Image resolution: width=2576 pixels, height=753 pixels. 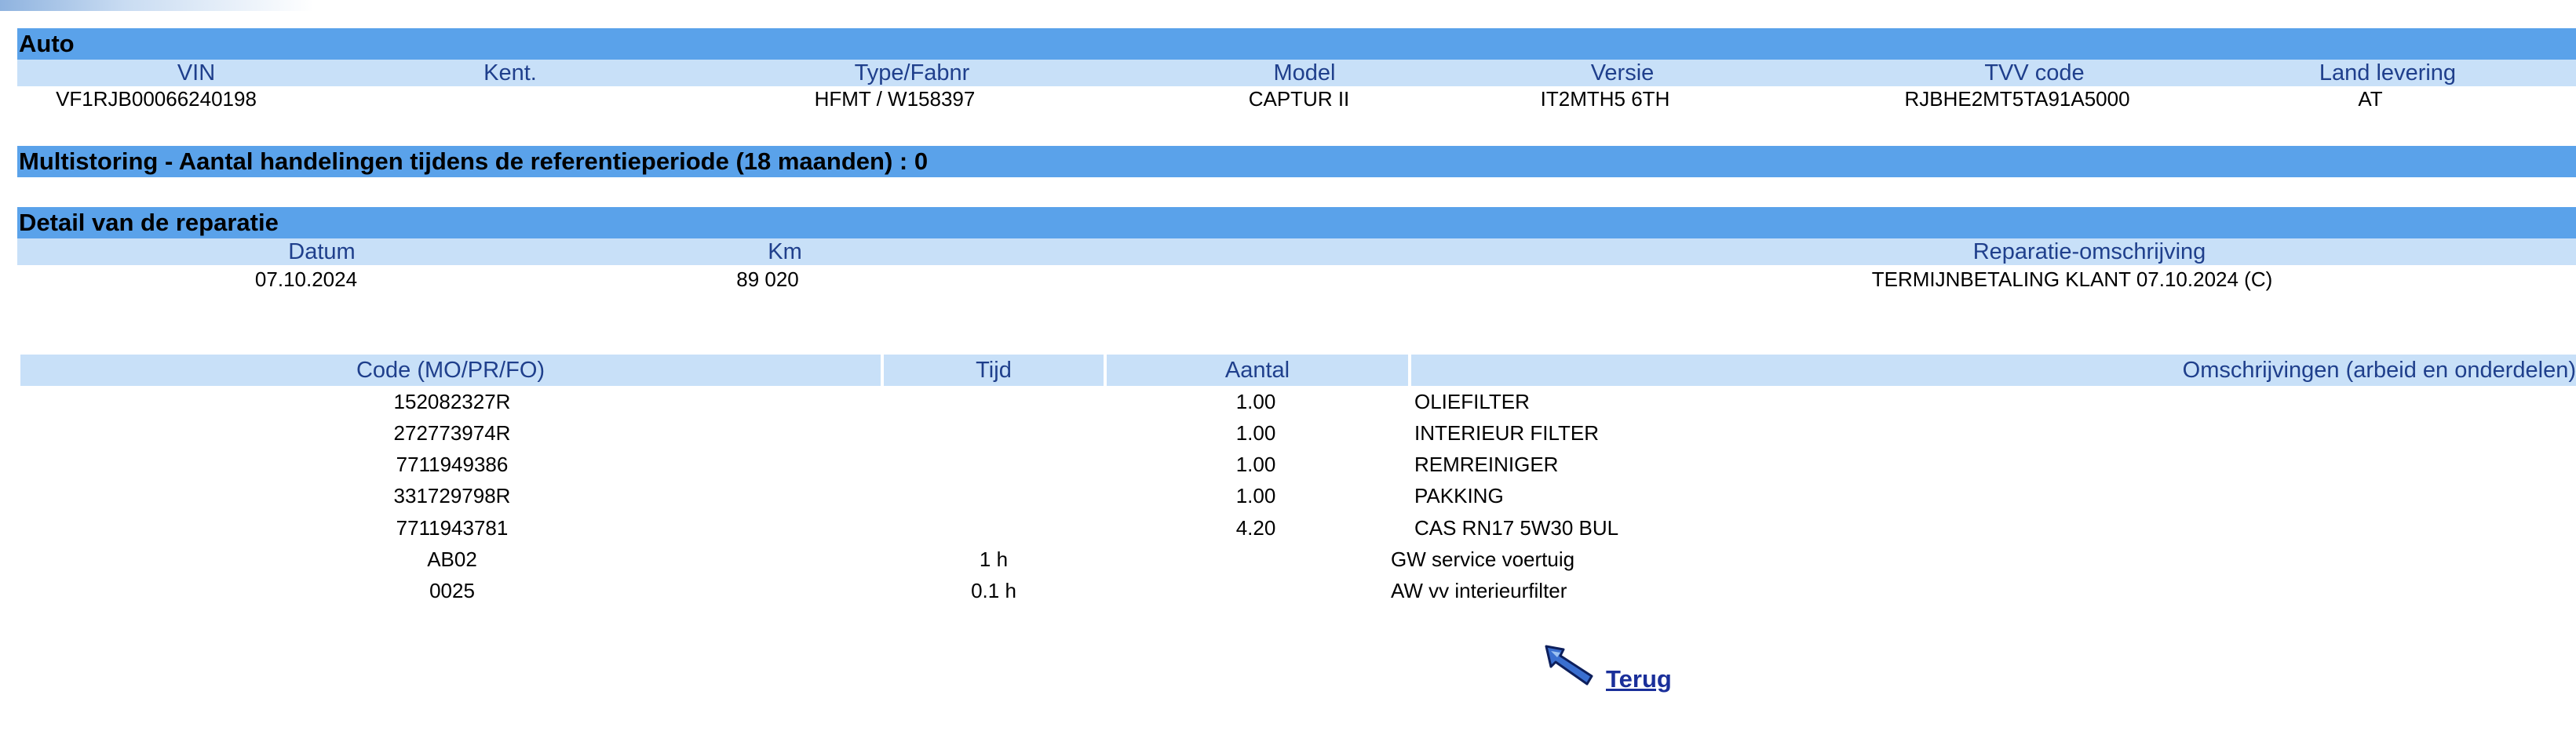 What do you see at coordinates (1472, 401) in the screenshot?
I see `cell-omschrijving: OLIEFILTER` at bounding box center [1472, 401].